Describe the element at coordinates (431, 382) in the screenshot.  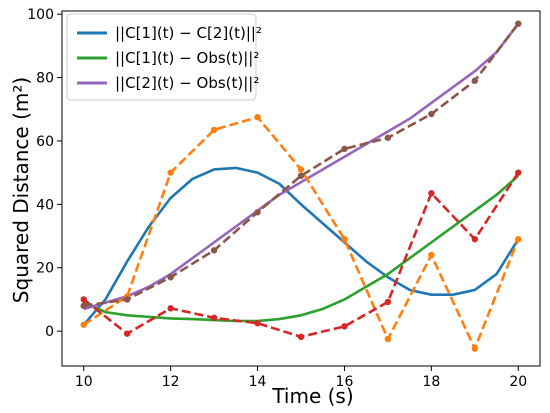
I see `x-tick-label-5: 18` at that location.